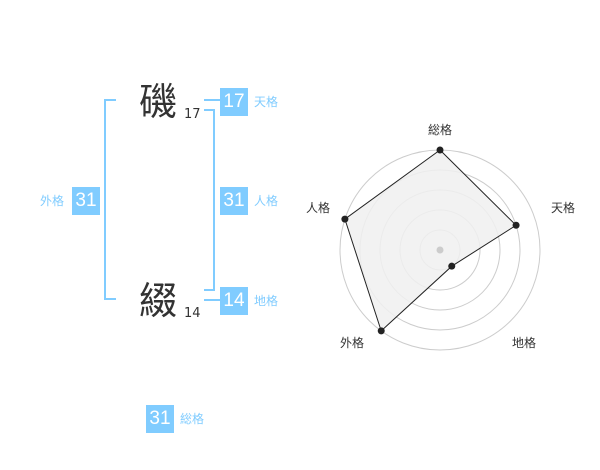 The width and height of the screenshot is (600, 470). Describe the element at coordinates (105, 199) in the screenshot. I see `gaikaku-bracket` at that location.